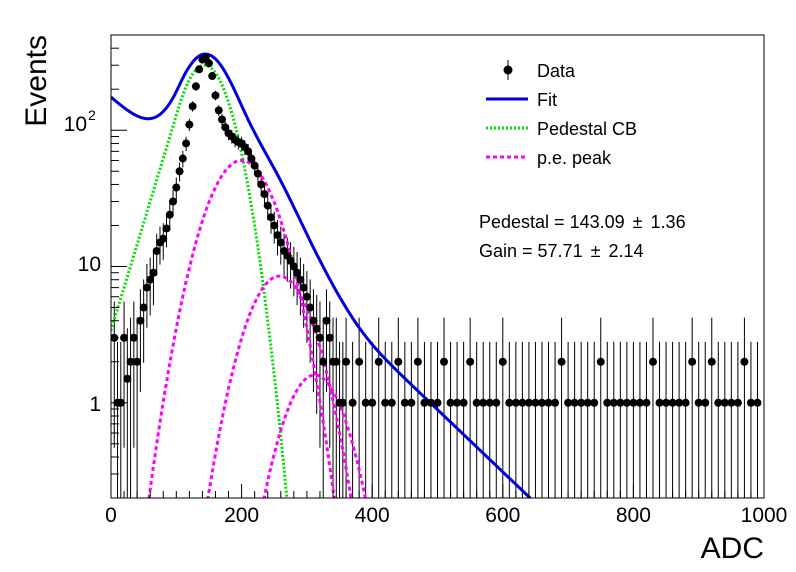 Image resolution: width=796 pixels, height=572 pixels. Describe the element at coordinates (556, 71) in the screenshot. I see `legend-label-data: Data` at that location.